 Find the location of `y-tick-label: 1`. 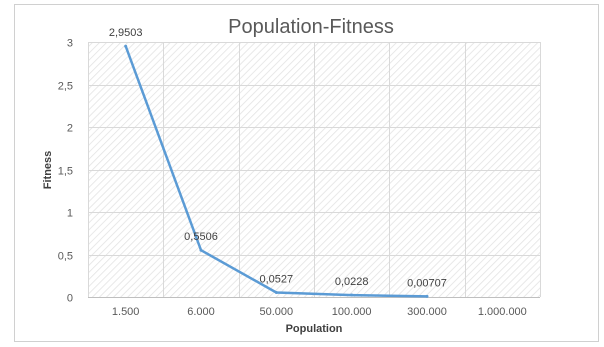

y-tick-label: 1 is located at coordinates (70, 214).